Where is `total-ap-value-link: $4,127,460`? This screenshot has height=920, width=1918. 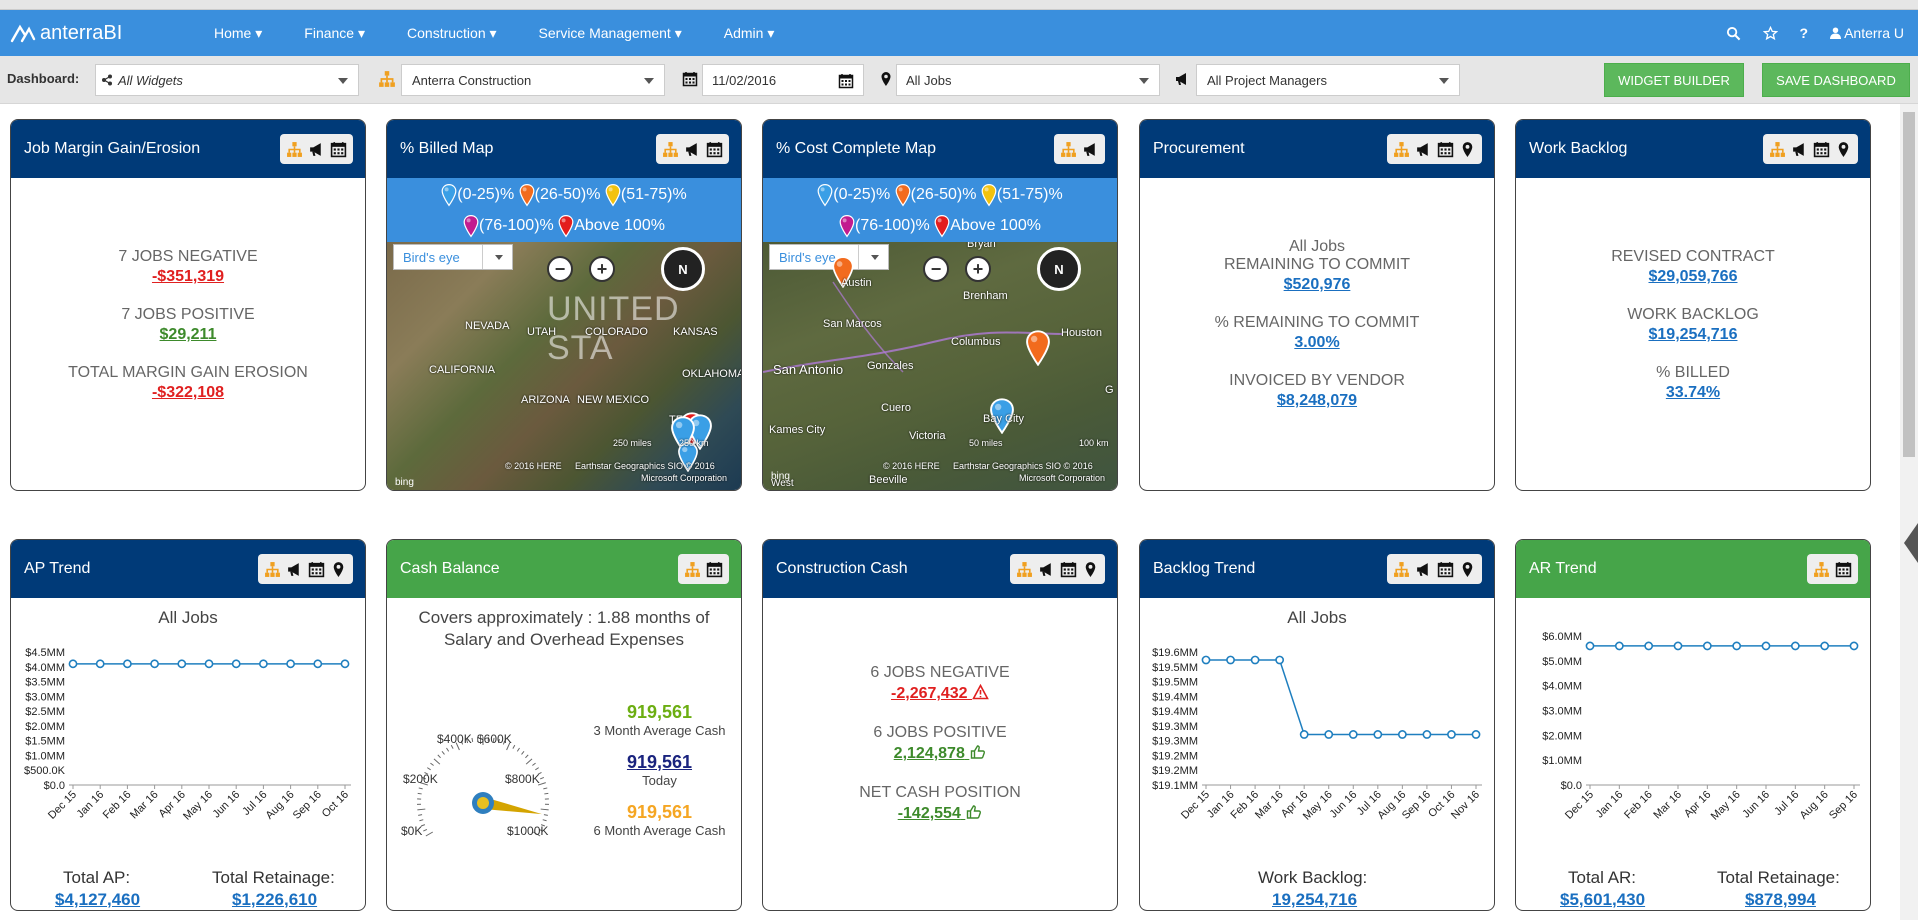 total-ap-value-link: $4,127,460 is located at coordinates (98, 899).